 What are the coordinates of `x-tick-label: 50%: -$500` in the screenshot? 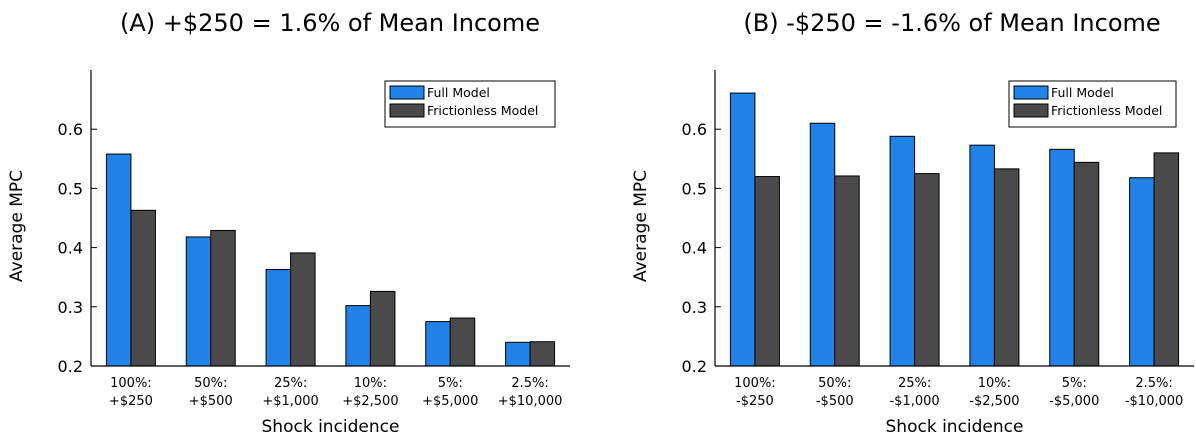 It's located at (835, 392).